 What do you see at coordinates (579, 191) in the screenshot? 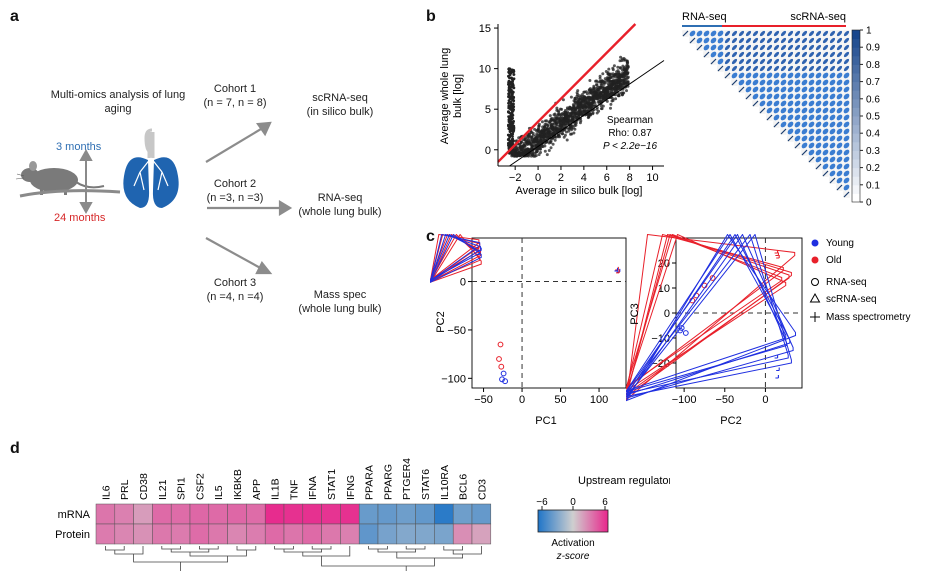
I see `x-axis-label: Average in silico bulk [log]` at bounding box center [579, 191].